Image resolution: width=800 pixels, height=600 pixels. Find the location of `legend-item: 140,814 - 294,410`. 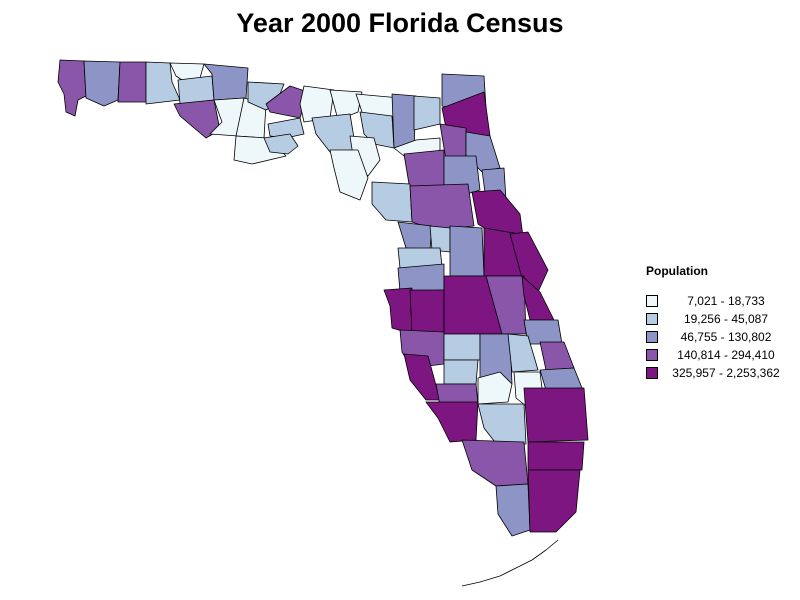

legend-item: 140,814 - 294,410 is located at coordinates (717, 355).